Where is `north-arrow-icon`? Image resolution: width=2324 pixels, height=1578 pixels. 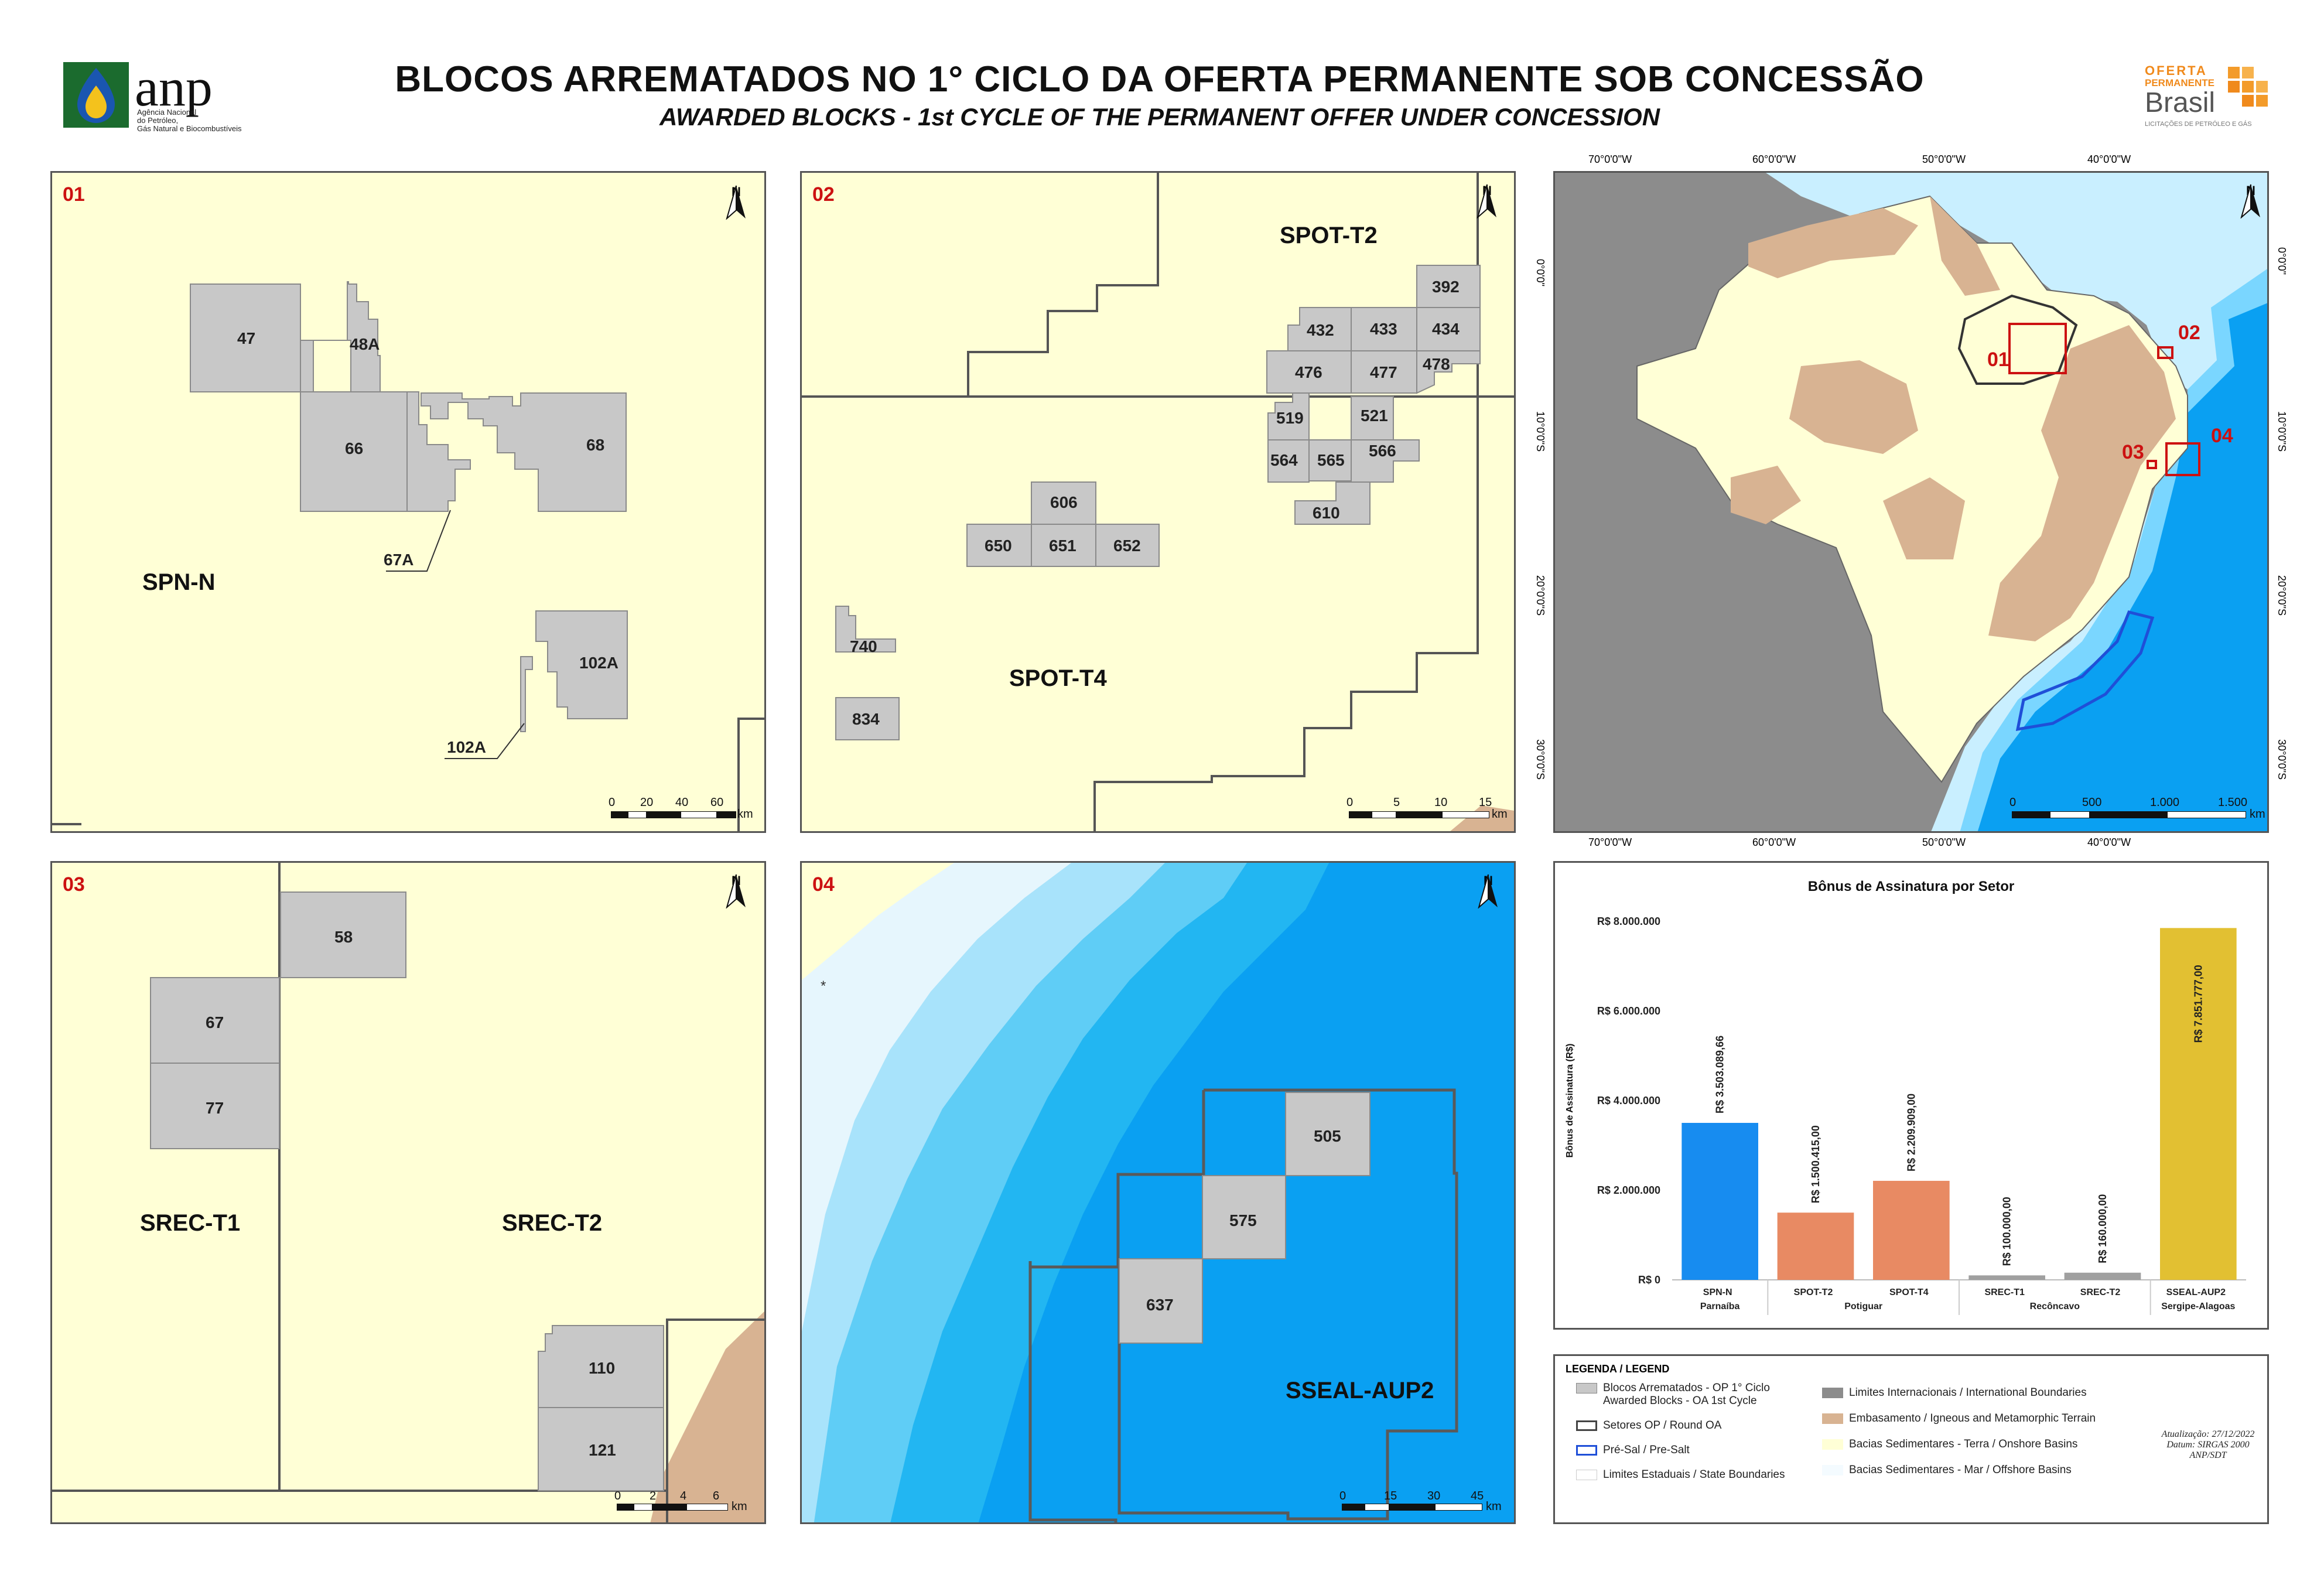
north-arrow-icon is located at coordinates (1488, 891).